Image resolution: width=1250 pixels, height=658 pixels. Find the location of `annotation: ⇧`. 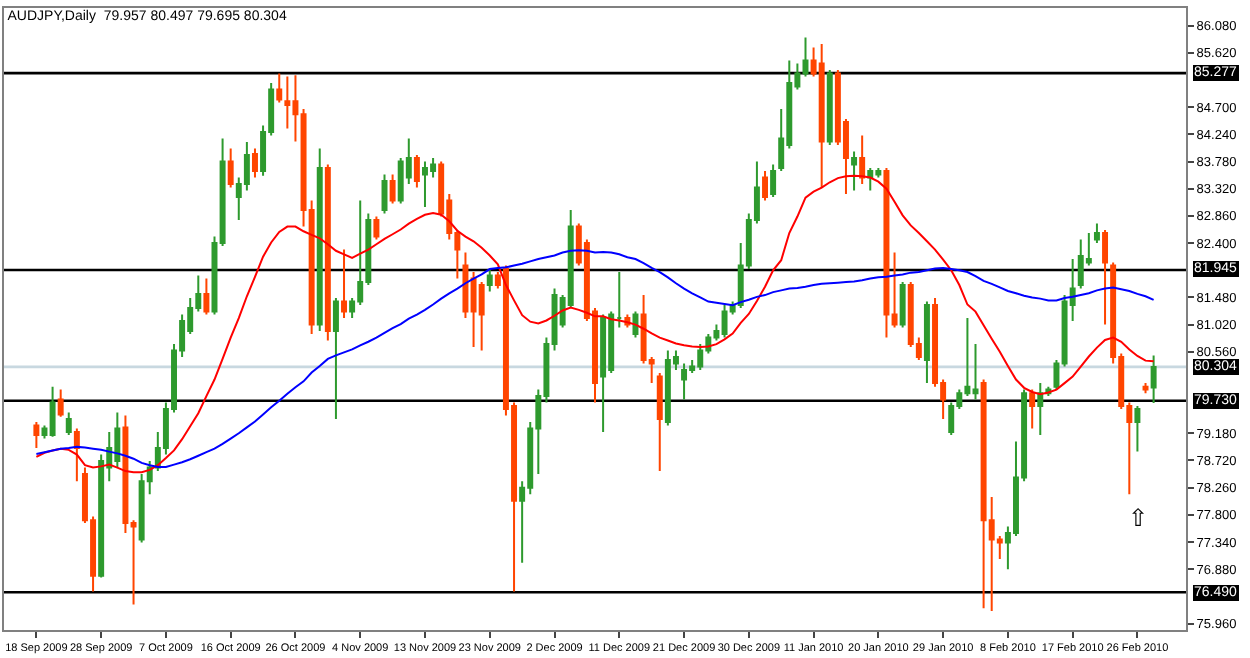

annotation: ⇧ is located at coordinates (1138, 518).